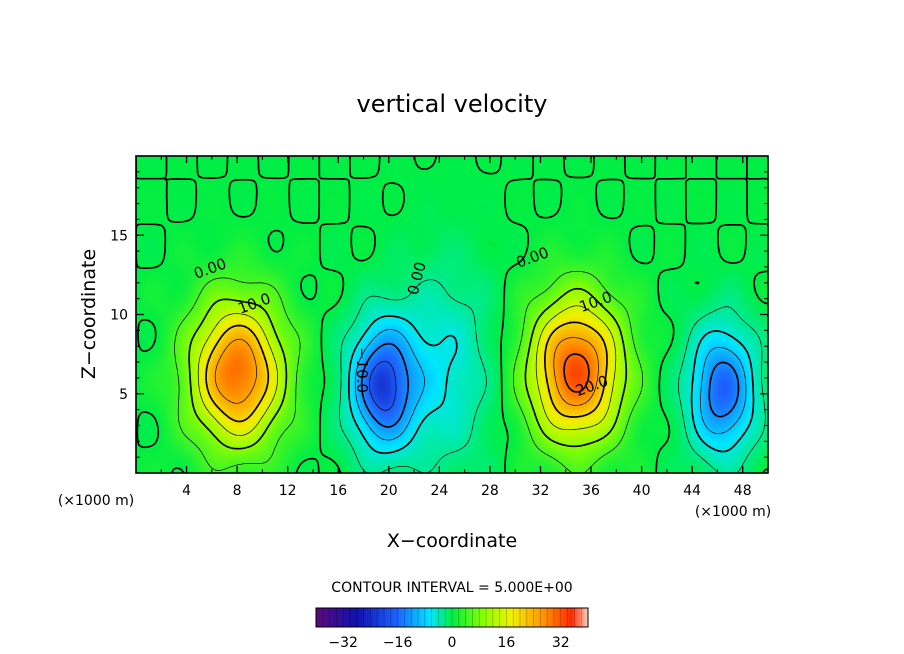  What do you see at coordinates (186, 491) in the screenshot?
I see `x-tick-label: 4` at bounding box center [186, 491].